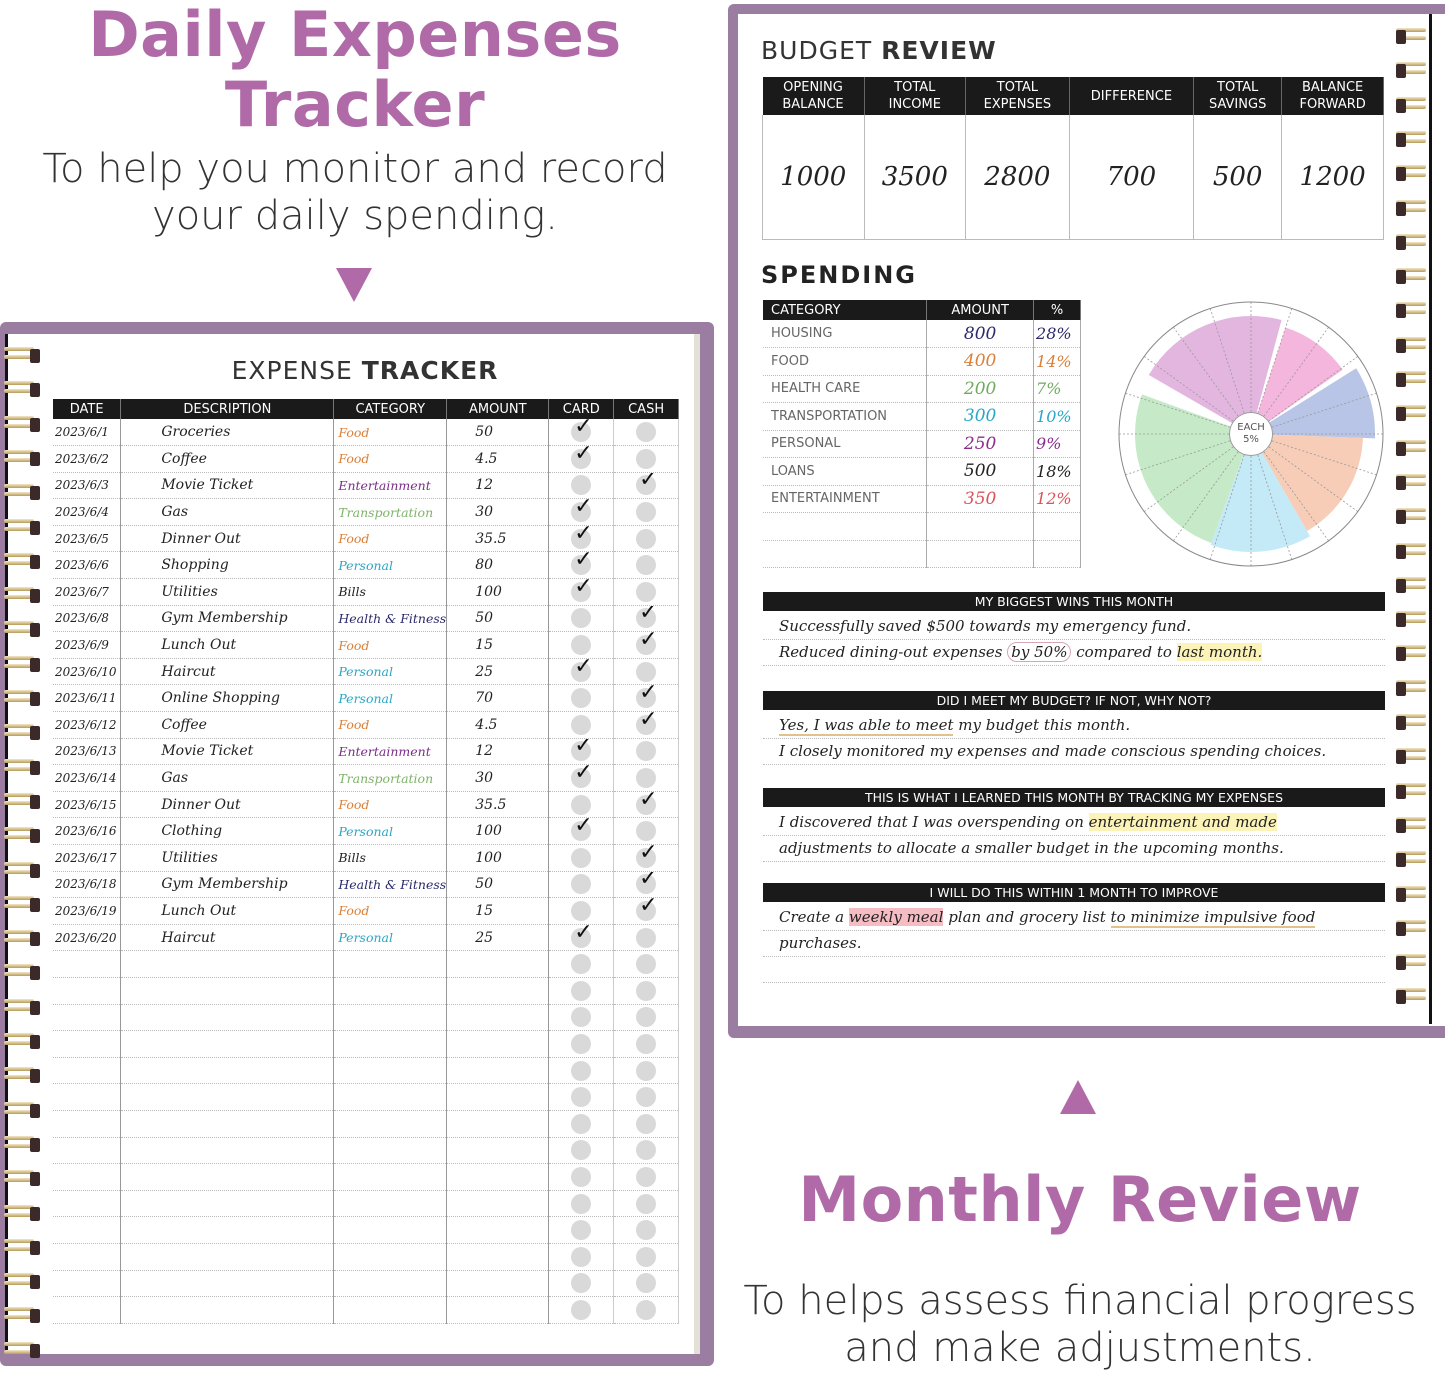  Describe the element at coordinates (1057, 389) in the screenshot. I see `percent-cell: 7%` at that location.